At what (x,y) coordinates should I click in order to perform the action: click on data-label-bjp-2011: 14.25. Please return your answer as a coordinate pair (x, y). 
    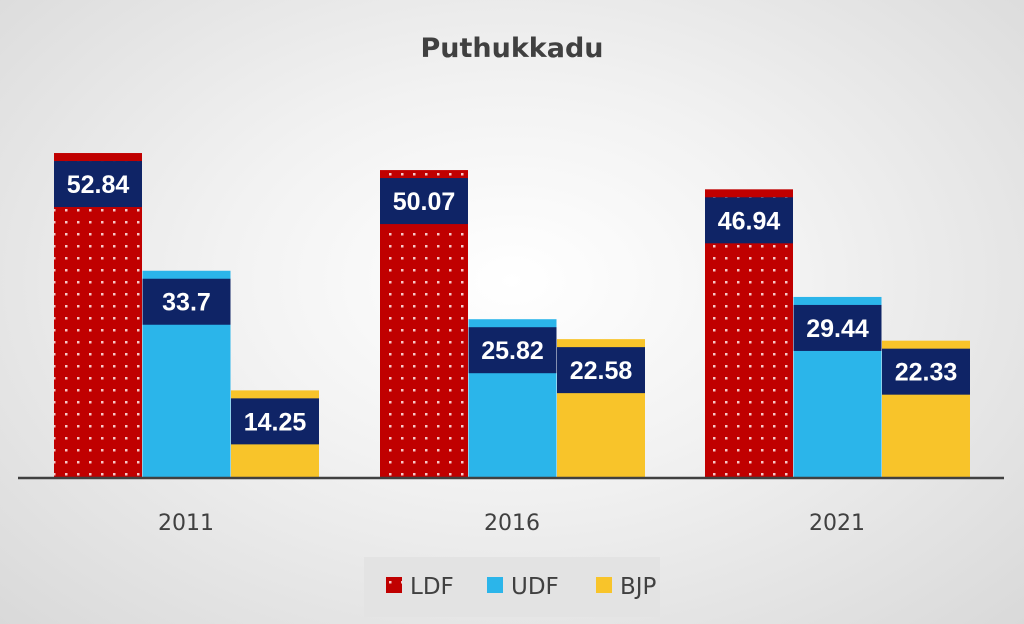
    Looking at the image, I should click on (275, 422).